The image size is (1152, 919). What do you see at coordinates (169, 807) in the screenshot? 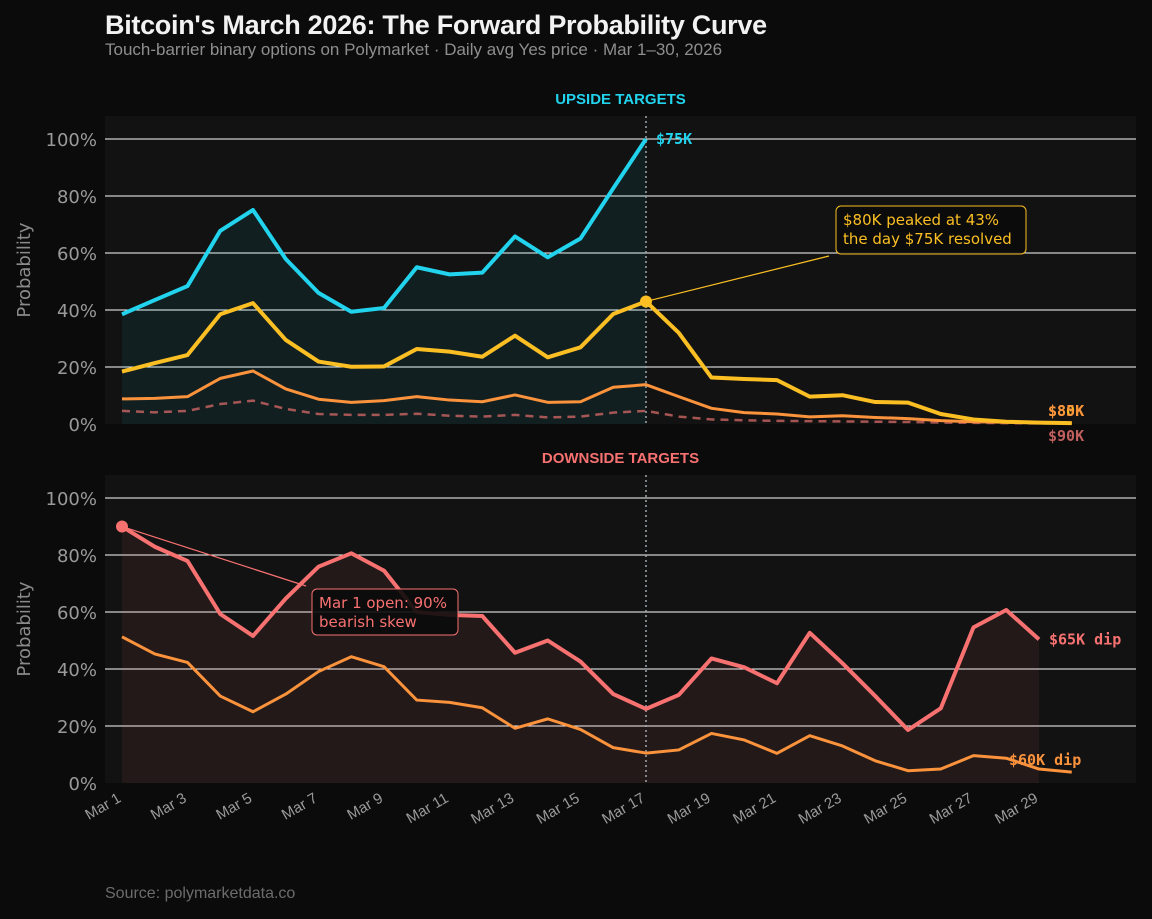
I see `x-tick-label: Mar 3` at bounding box center [169, 807].